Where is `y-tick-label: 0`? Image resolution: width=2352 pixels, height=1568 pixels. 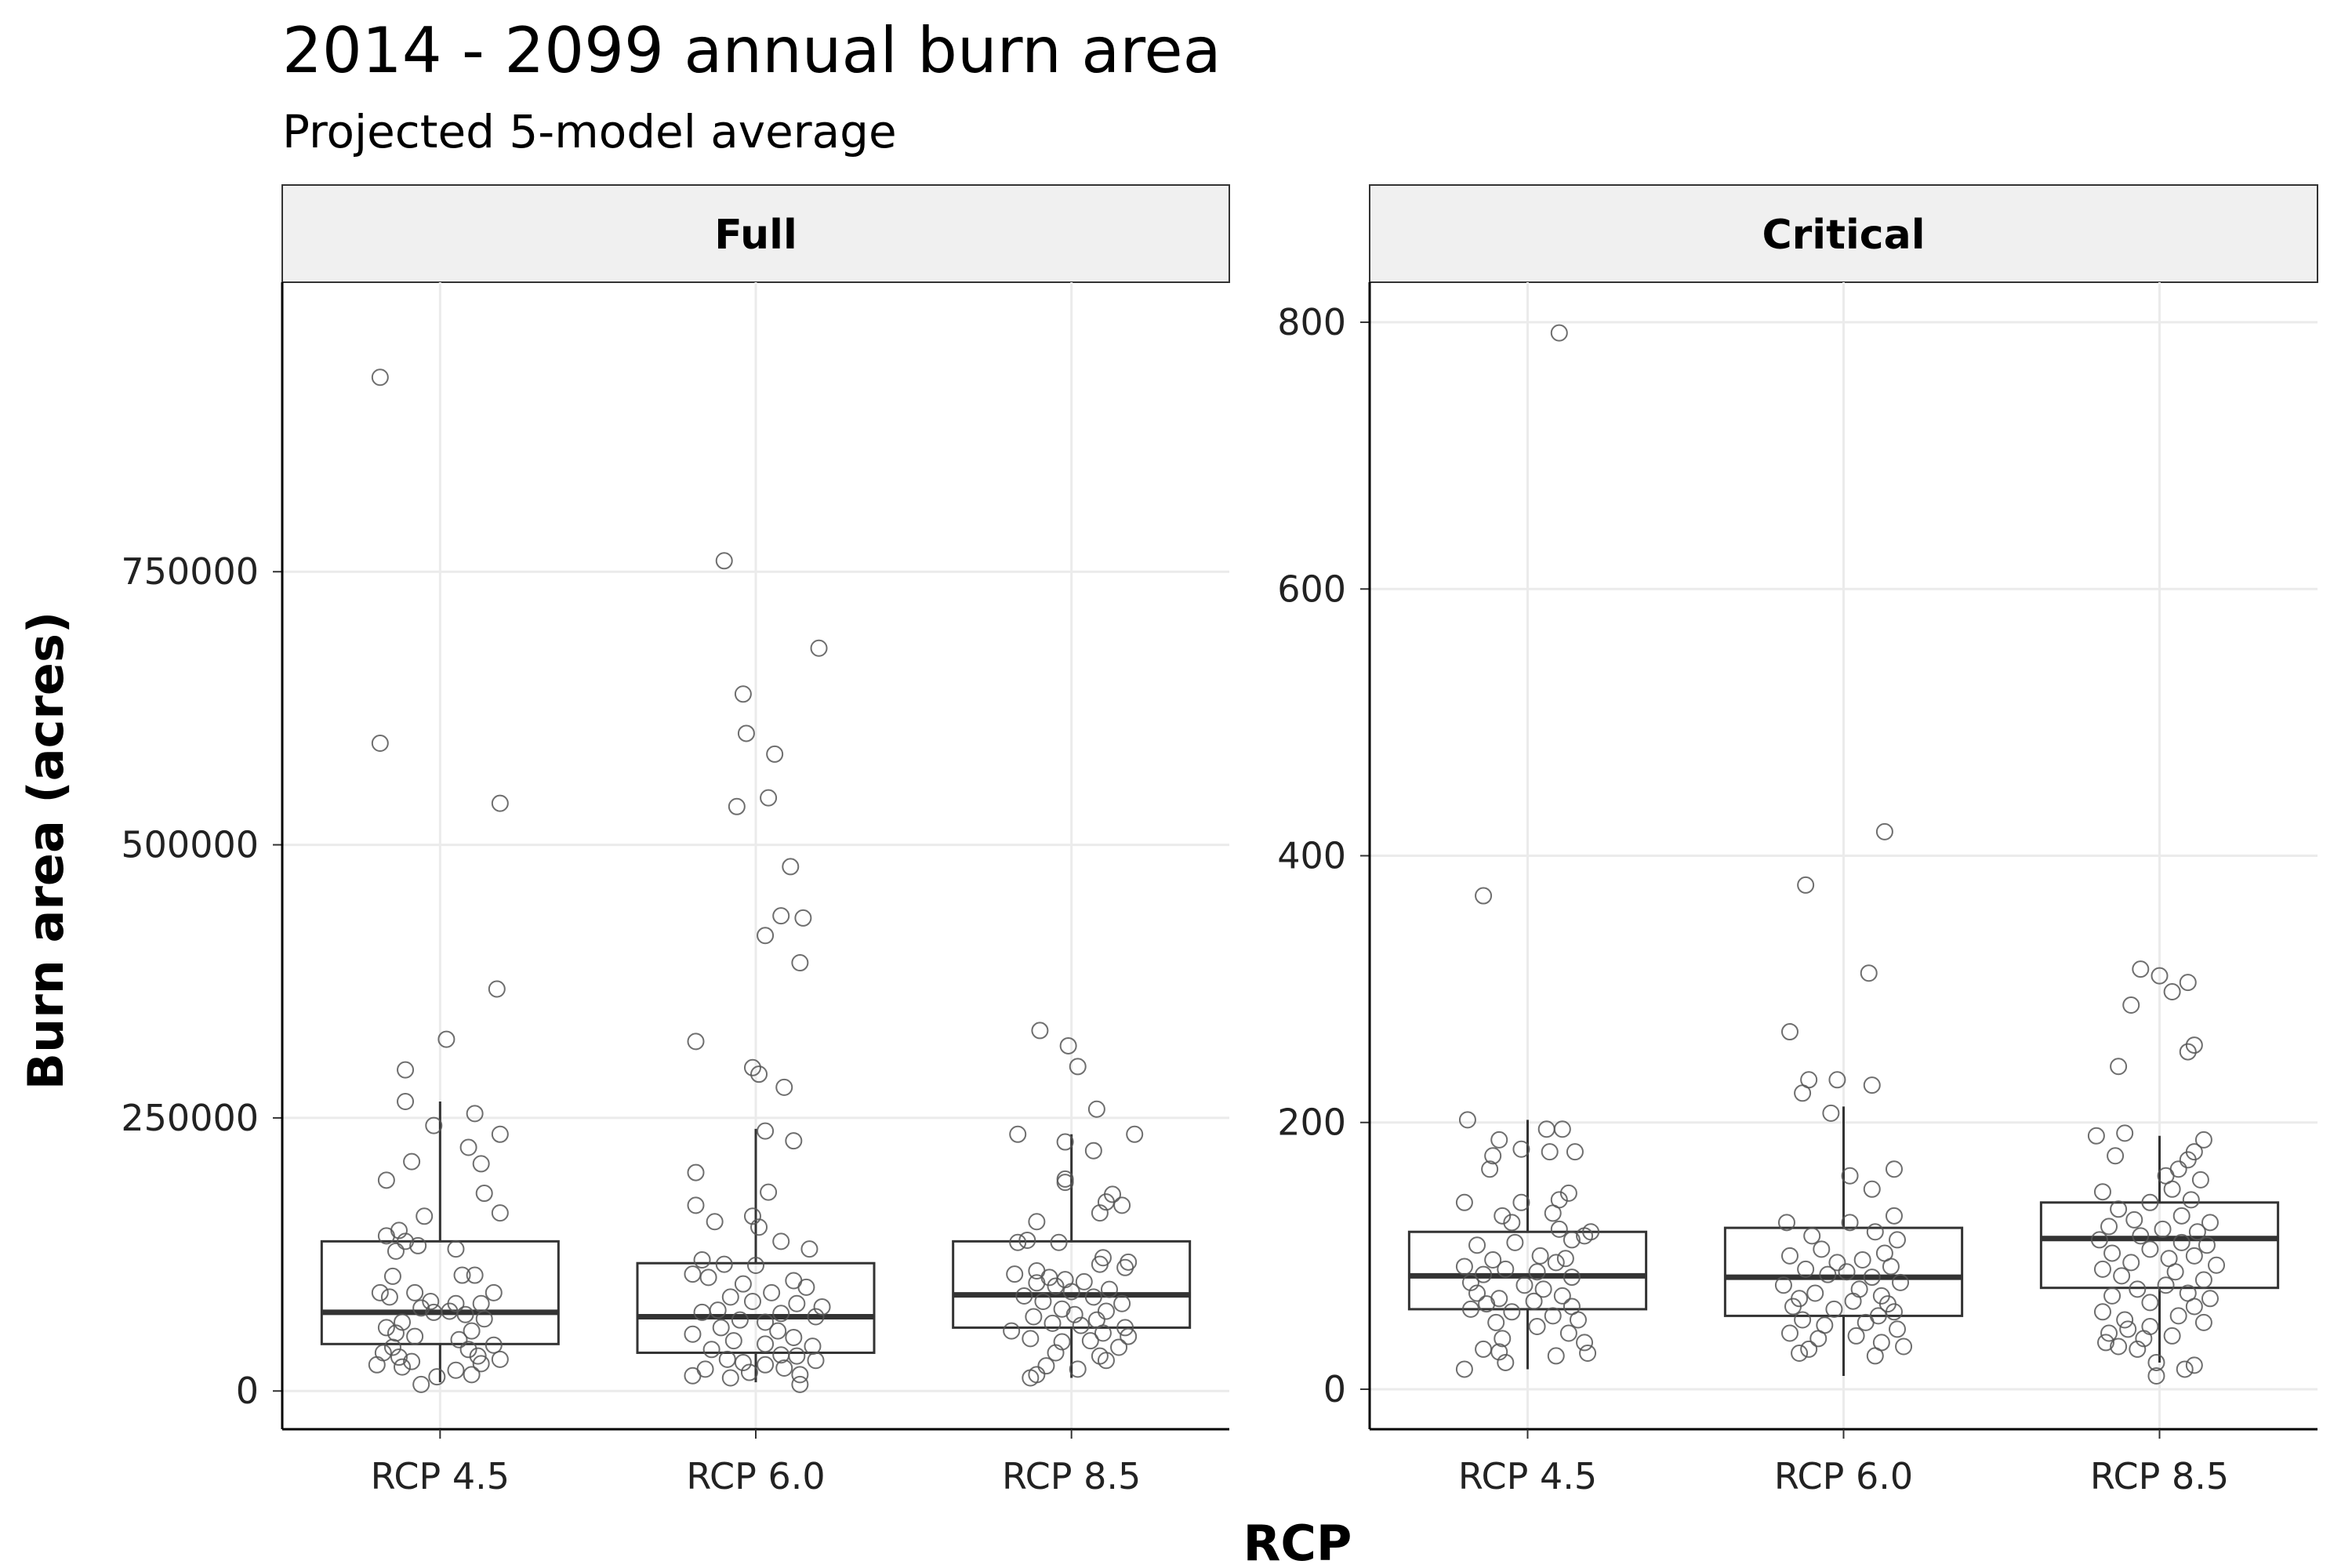 y-tick-label: 0 is located at coordinates (248, 1391).